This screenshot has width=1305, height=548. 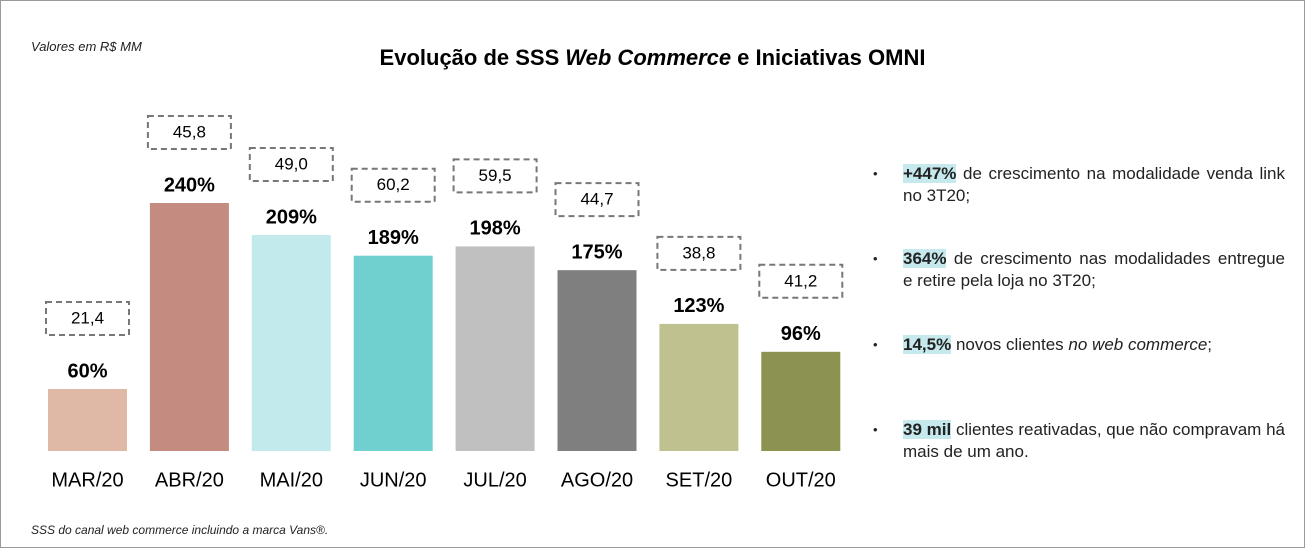 I want to click on boxed-value-label: 21,4, so click(x=87, y=317).